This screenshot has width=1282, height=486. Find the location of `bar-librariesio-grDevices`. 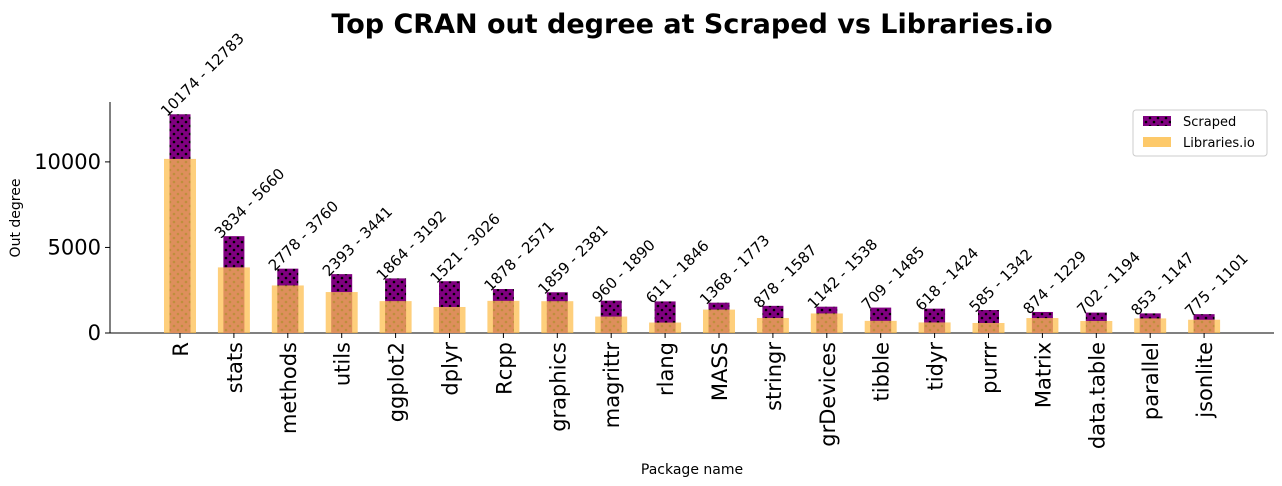

bar-librariesio-grDevices is located at coordinates (826, 323).